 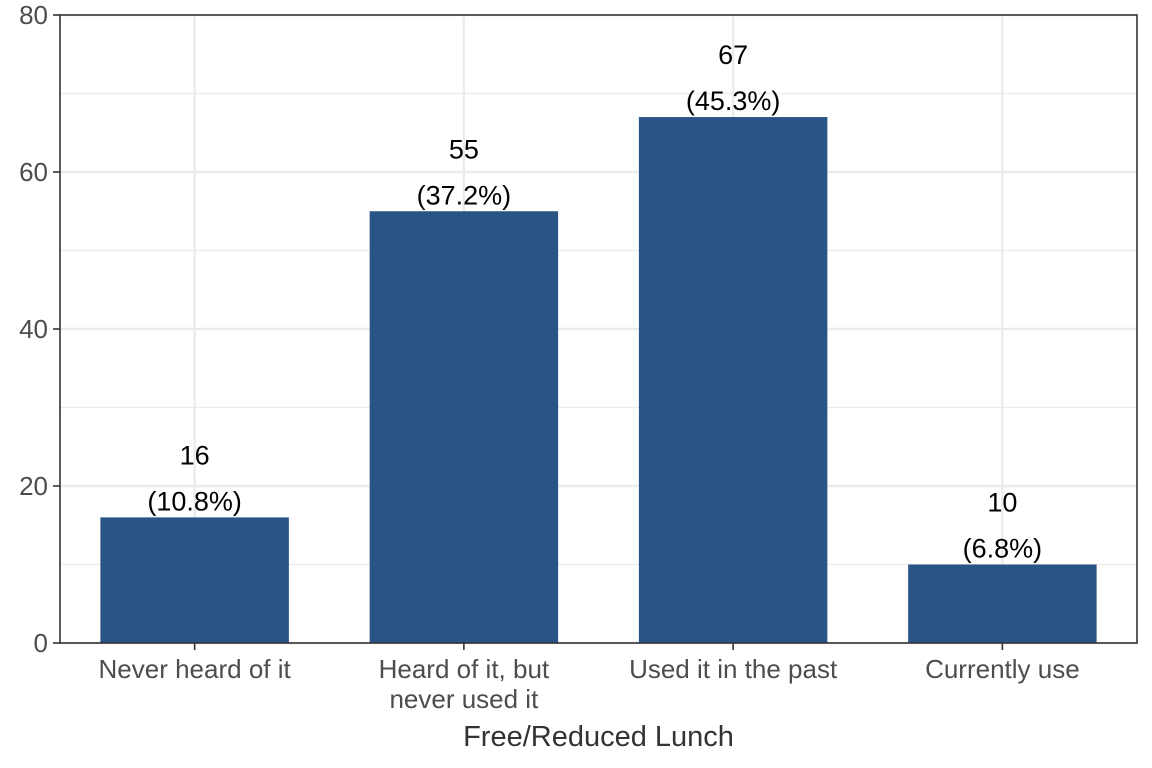 I want to click on data-label-percent: (45.3%), so click(x=733, y=101).